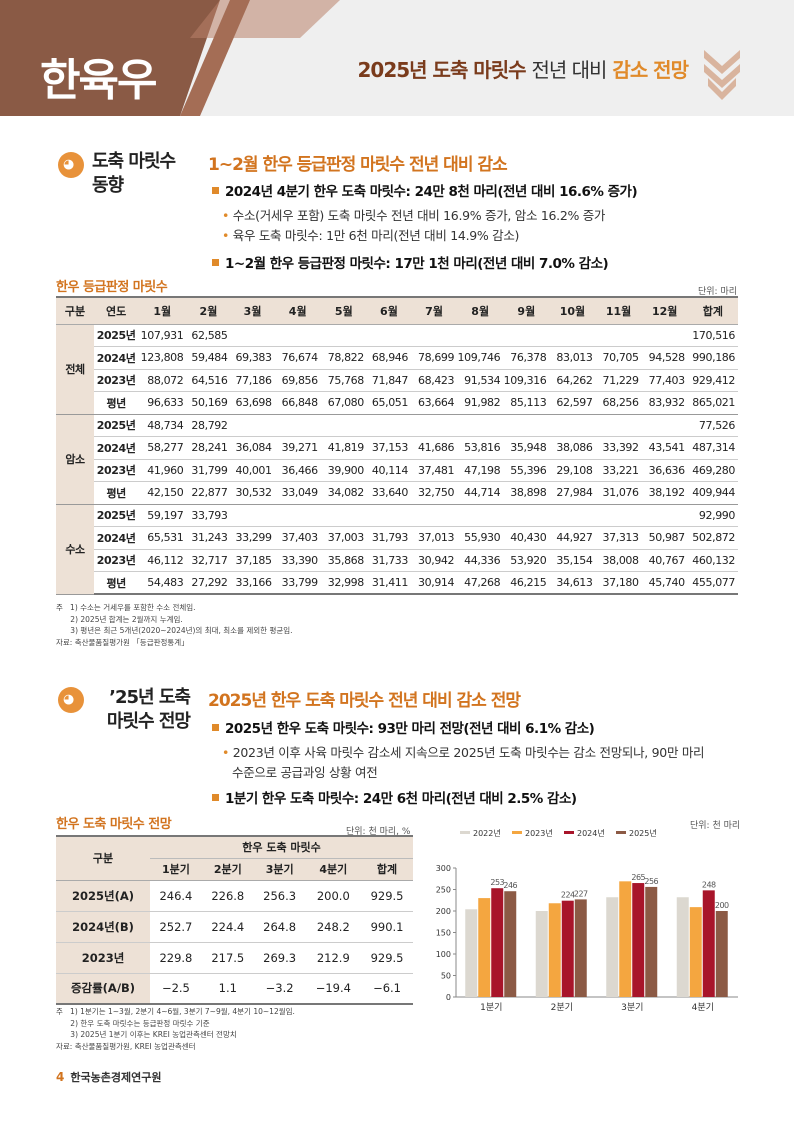 The width and height of the screenshot is (794, 1123). Describe the element at coordinates (103, 927) in the screenshot. I see `row-label: 2024년(B)` at that location.